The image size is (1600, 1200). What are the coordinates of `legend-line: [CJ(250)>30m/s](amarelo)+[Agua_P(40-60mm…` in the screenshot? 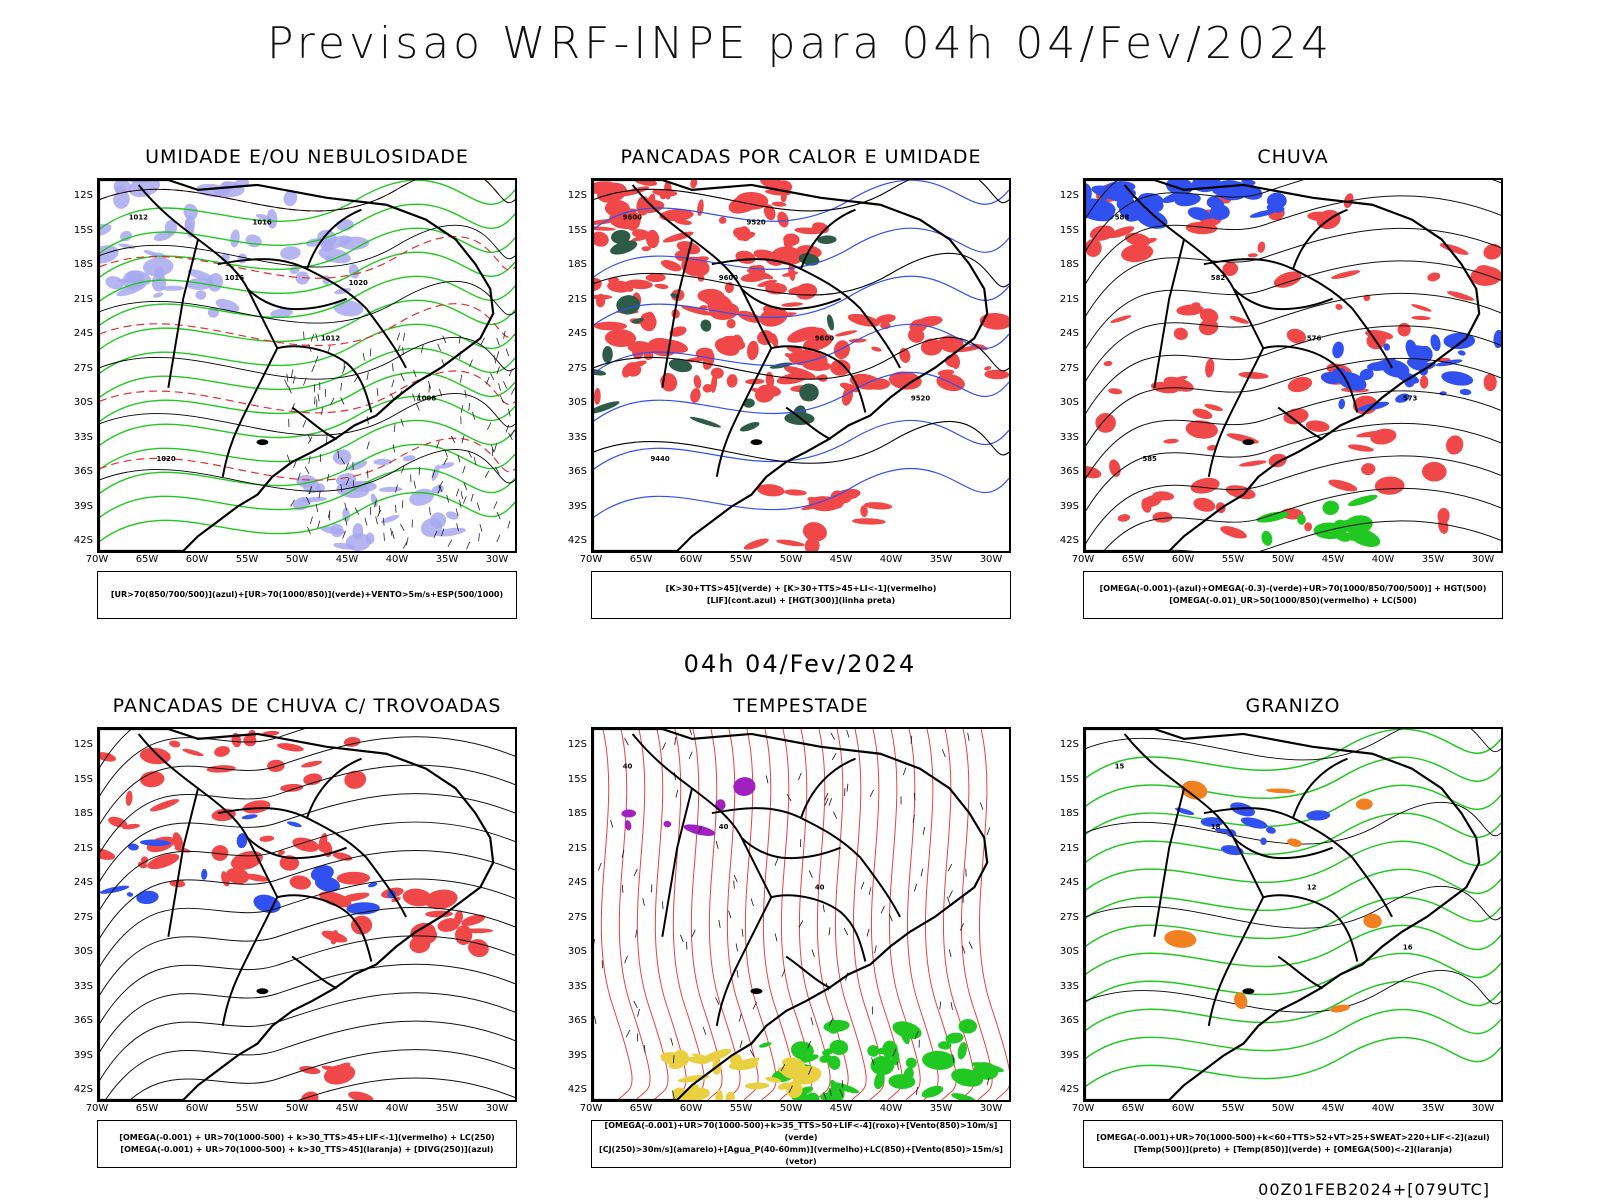 It's located at (801, 1155).